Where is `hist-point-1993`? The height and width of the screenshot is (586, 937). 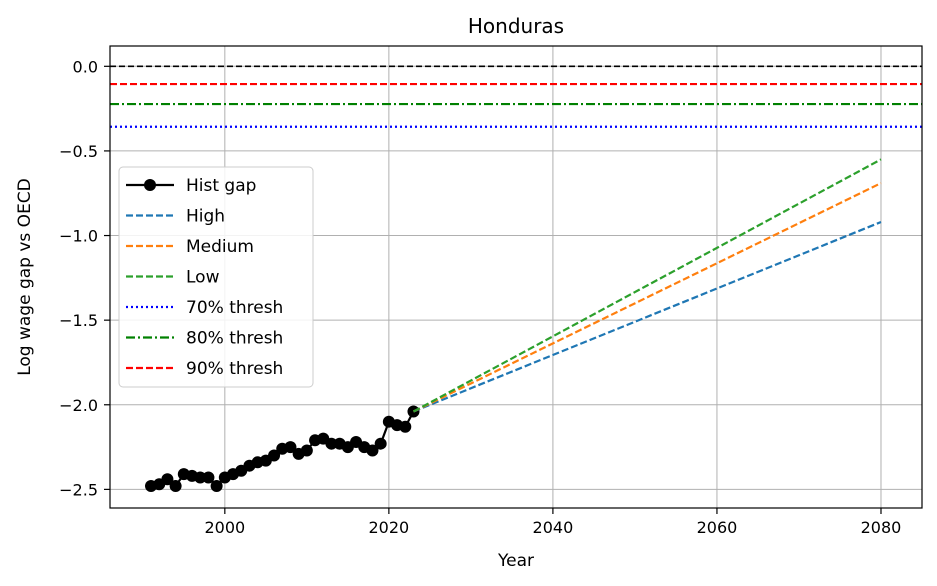 hist-point-1993 is located at coordinates (167, 479).